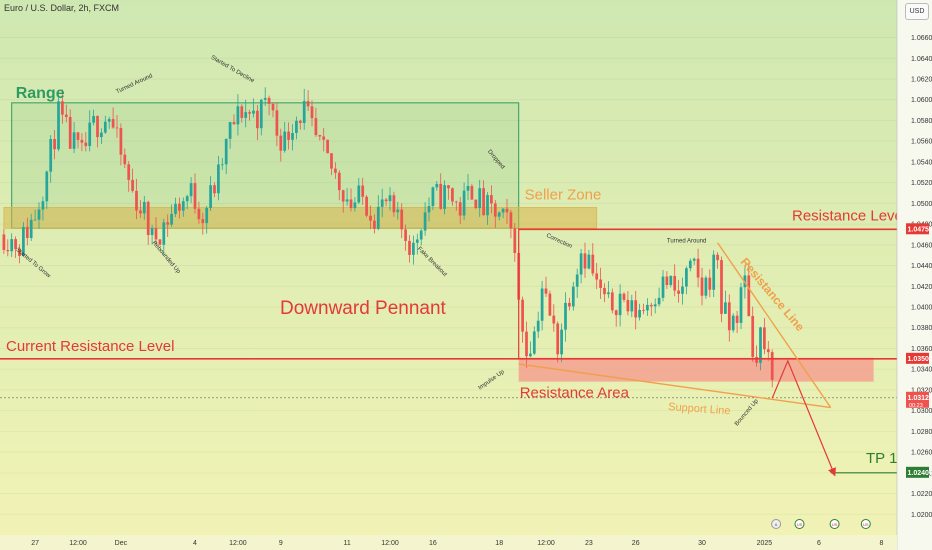 The height and width of the screenshot is (550, 932). Describe the element at coordinates (563, 195) in the screenshot. I see `seller-zone-label: Seller Zone` at that location.